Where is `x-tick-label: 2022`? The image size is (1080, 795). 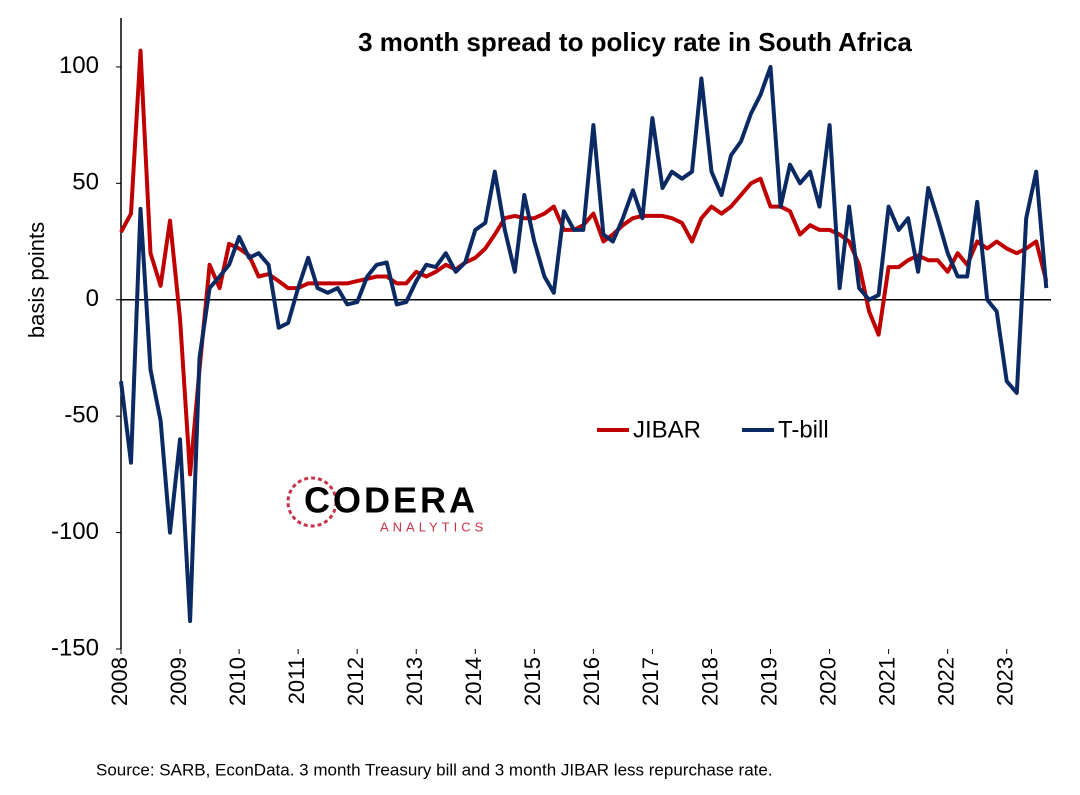
x-tick-label: 2022 is located at coordinates (945, 681).